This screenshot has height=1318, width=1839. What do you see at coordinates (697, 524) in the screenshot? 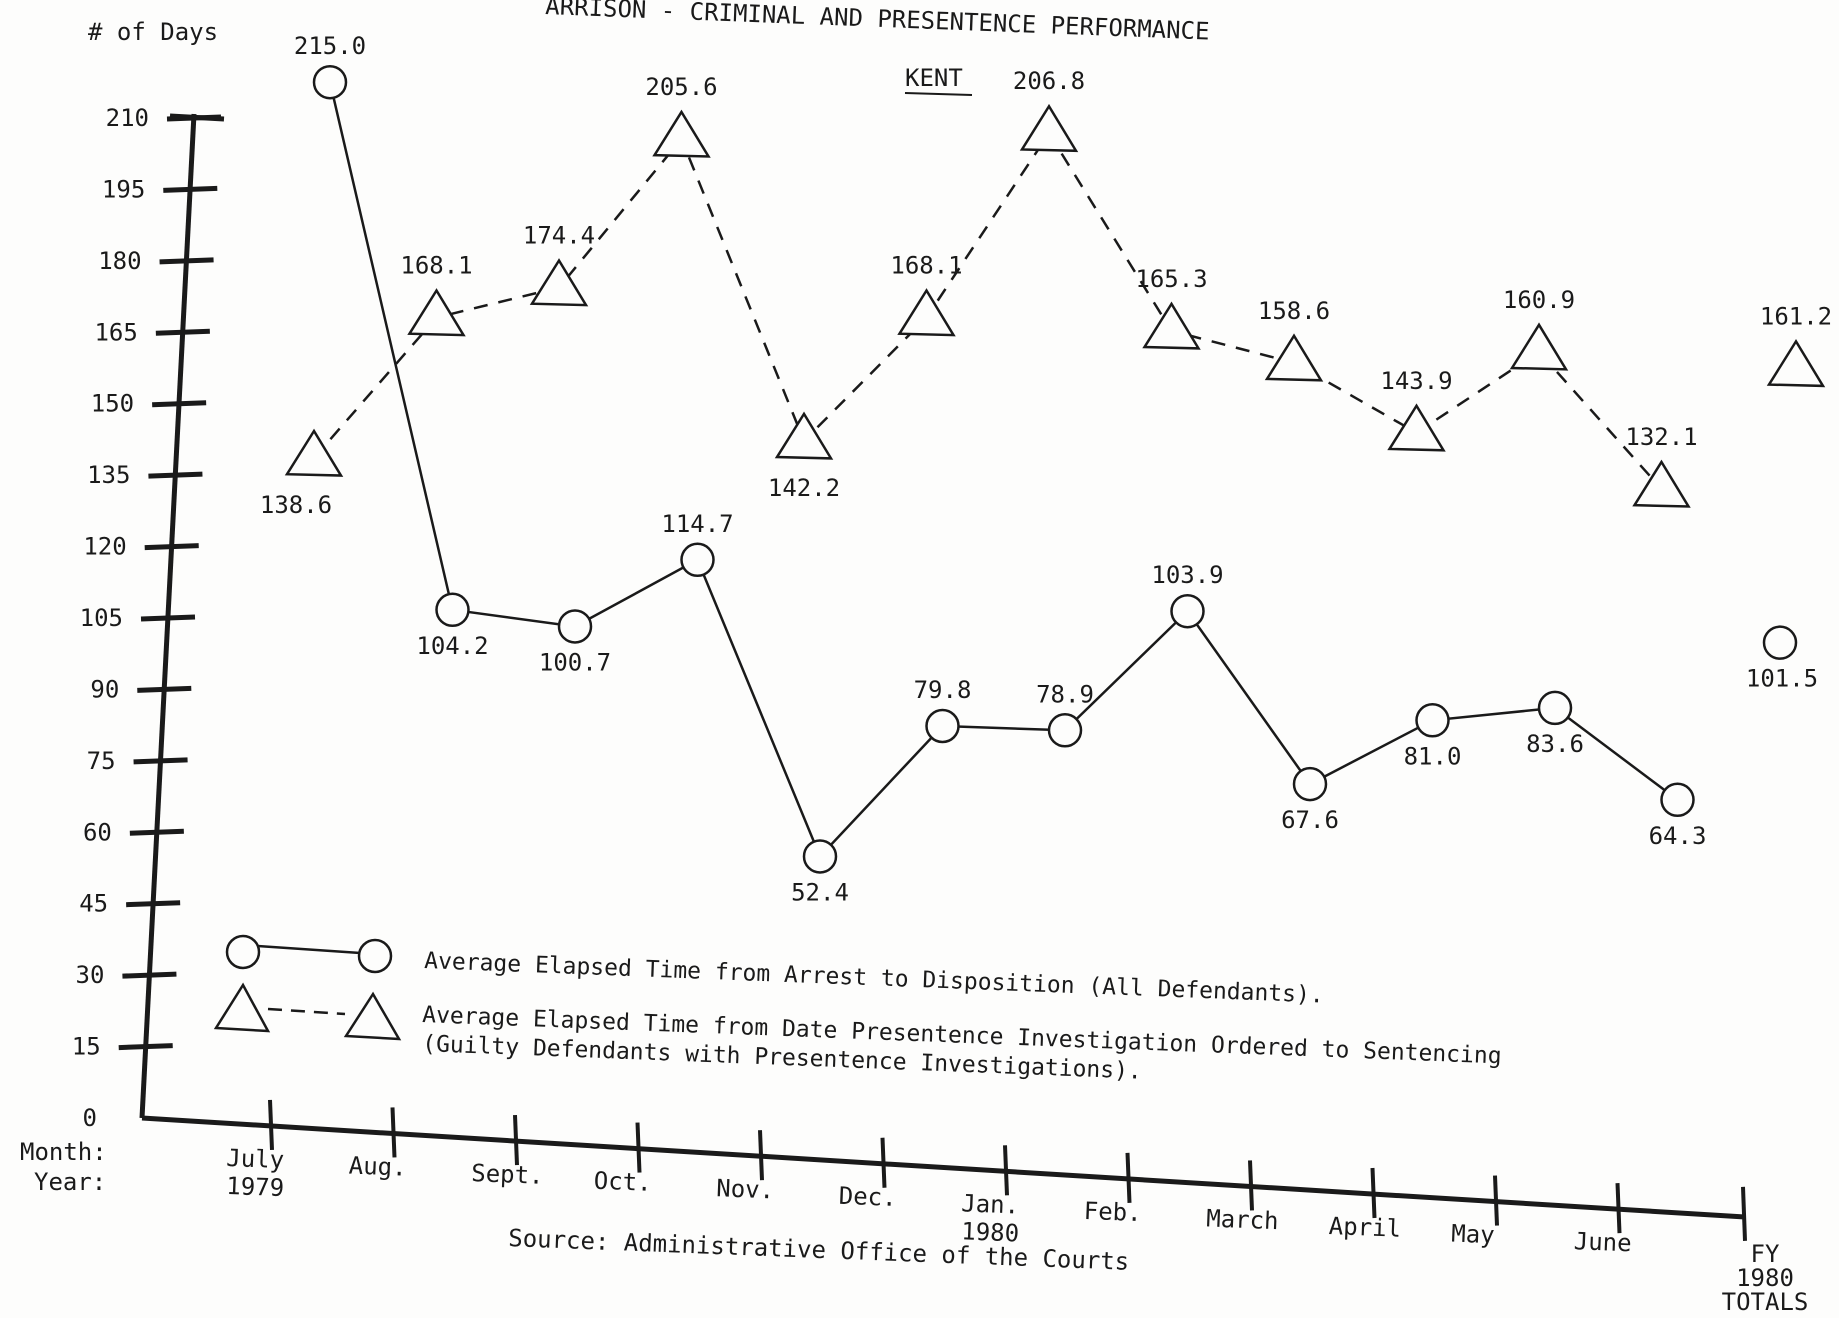
I see `arrest-data-label: 114.7` at bounding box center [697, 524].